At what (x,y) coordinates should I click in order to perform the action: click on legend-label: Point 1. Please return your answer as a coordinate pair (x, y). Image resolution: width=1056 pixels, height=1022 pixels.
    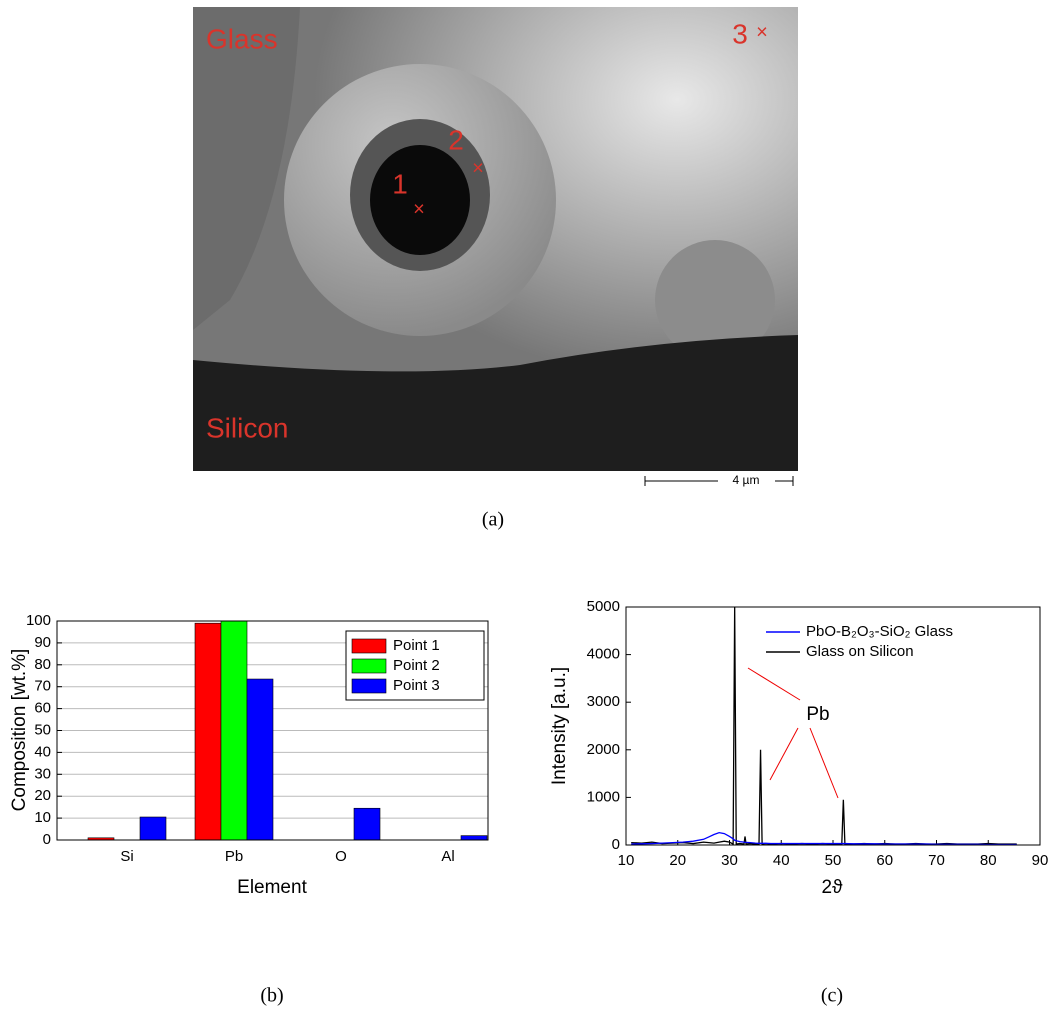
    Looking at the image, I should click on (416, 645).